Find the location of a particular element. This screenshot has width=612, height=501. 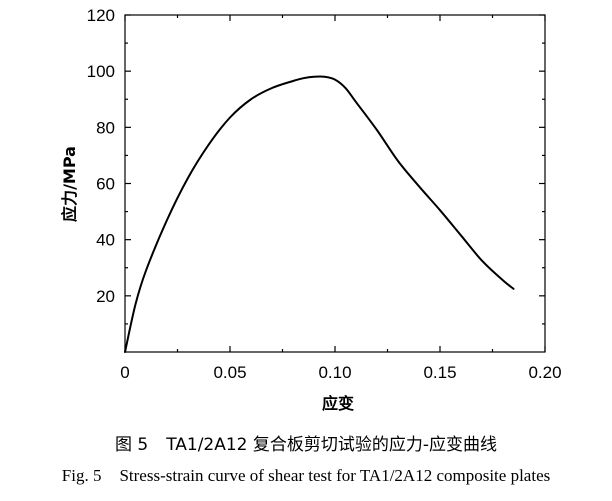

caption-chinese-text: TA1/2A12 复合板剪切试验的应力-应变曲线 is located at coordinates (332, 445).